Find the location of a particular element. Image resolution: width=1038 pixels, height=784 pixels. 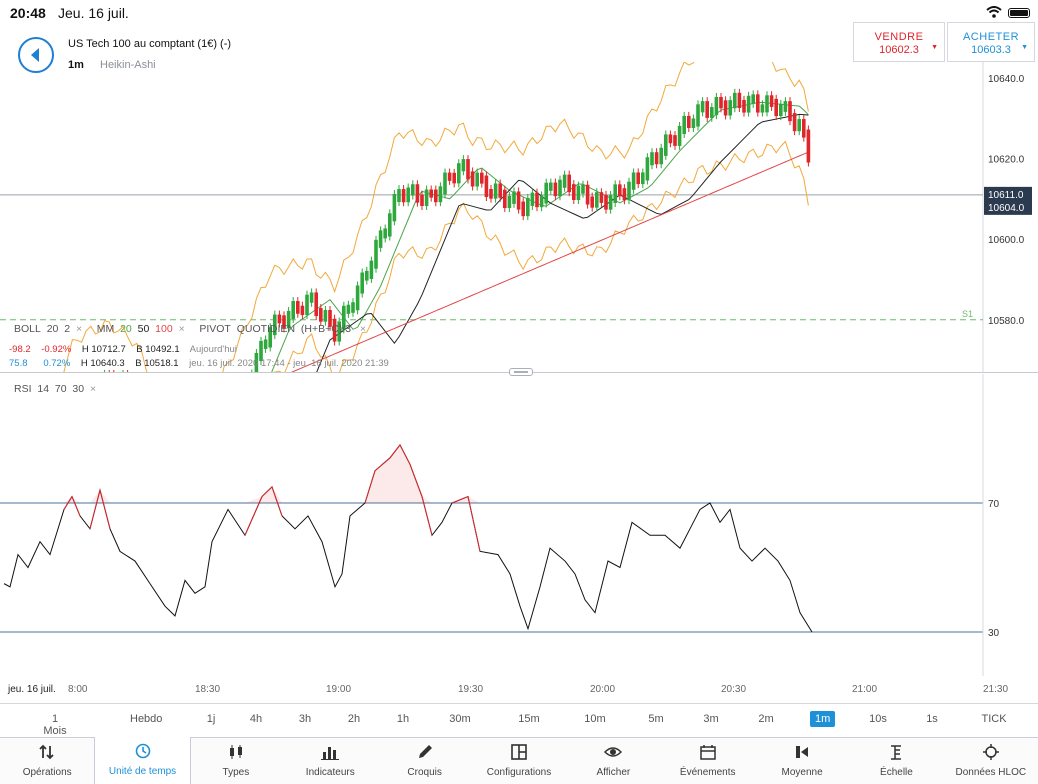

caret-down-icon: ▼ is located at coordinates (1024, 47).